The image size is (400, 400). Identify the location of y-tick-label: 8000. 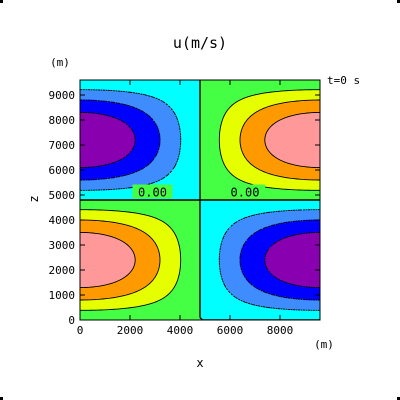
(62, 120).